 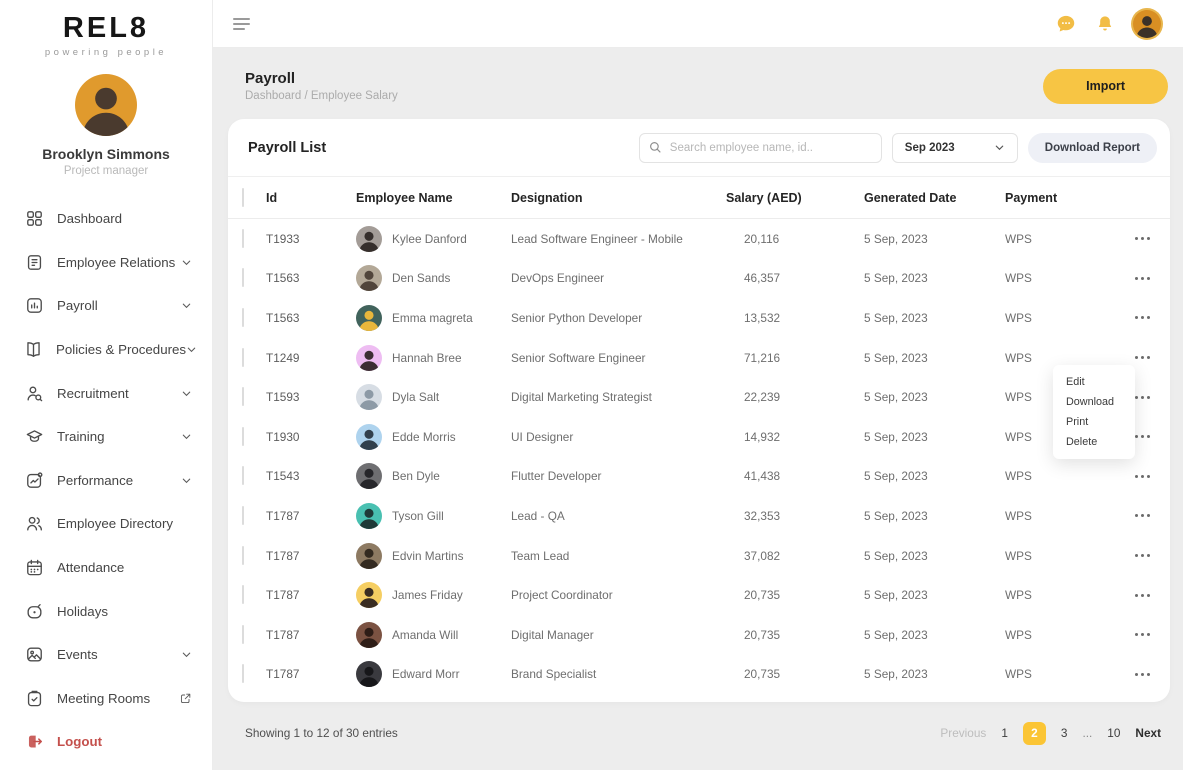 I want to click on chat-icon, so click(x=1066, y=24).